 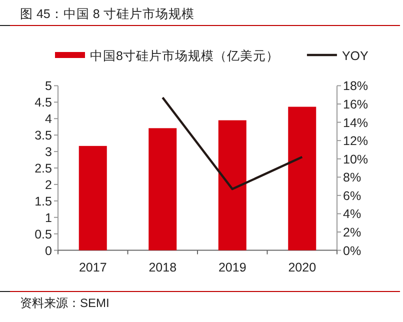 What do you see at coordinates (352, 214) in the screenshot?
I see `y2-tick-label: 4%` at bounding box center [352, 214].